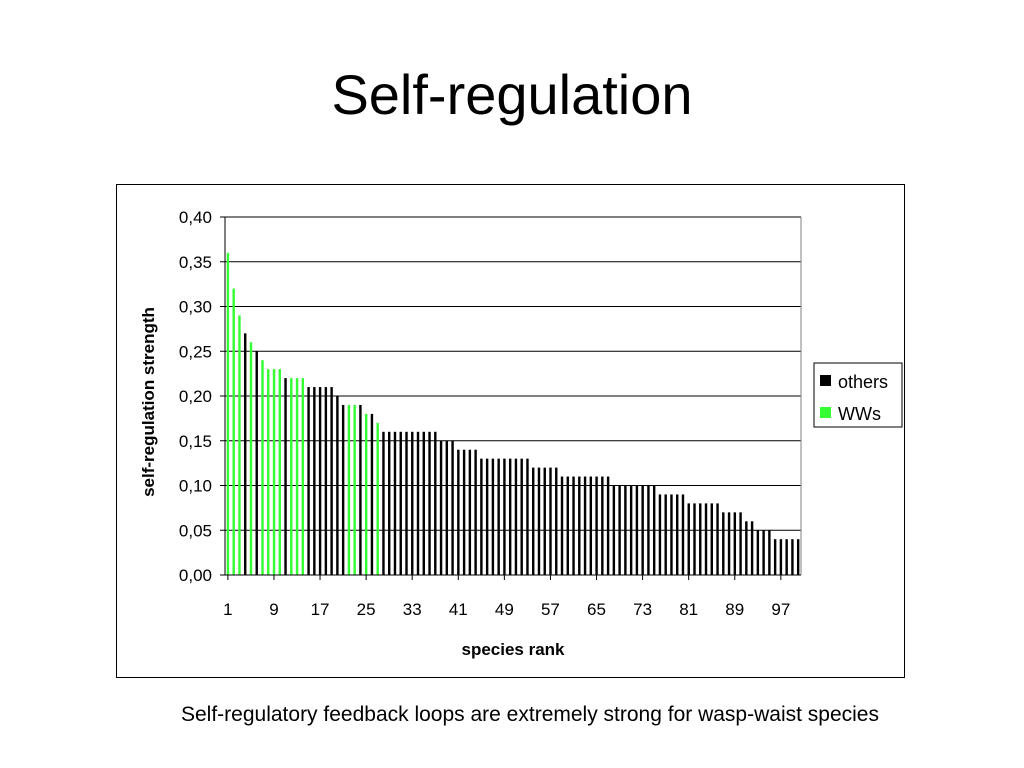 The width and height of the screenshot is (1024, 768). I want to click on x-tick-label: 49, so click(504, 609).